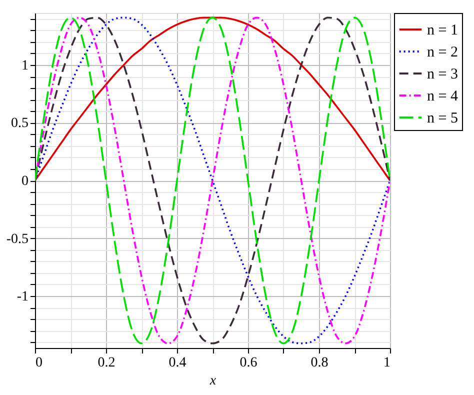 The image size is (474, 395). What do you see at coordinates (442, 118) in the screenshot?
I see `legend-label: n = 5` at bounding box center [442, 118].